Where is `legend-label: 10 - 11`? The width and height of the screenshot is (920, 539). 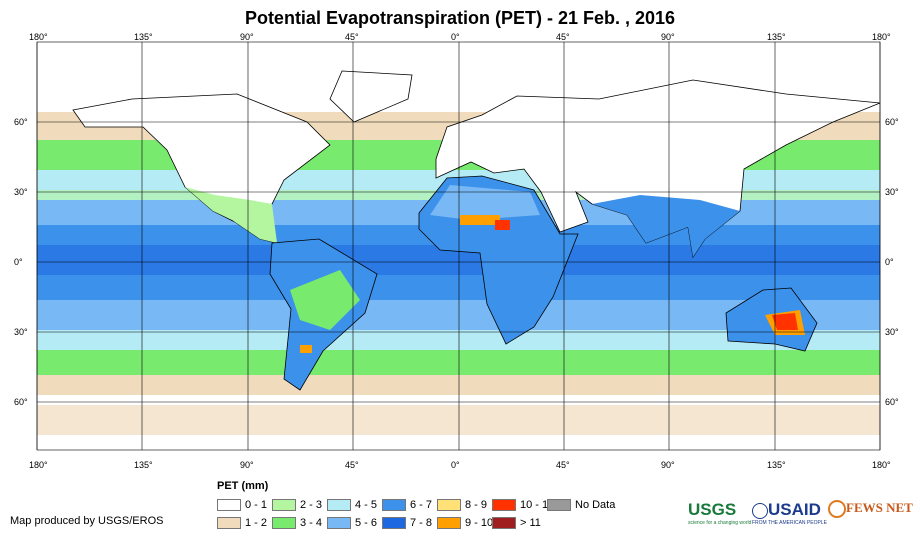 legend-label: 10 - 11 is located at coordinates (537, 505).